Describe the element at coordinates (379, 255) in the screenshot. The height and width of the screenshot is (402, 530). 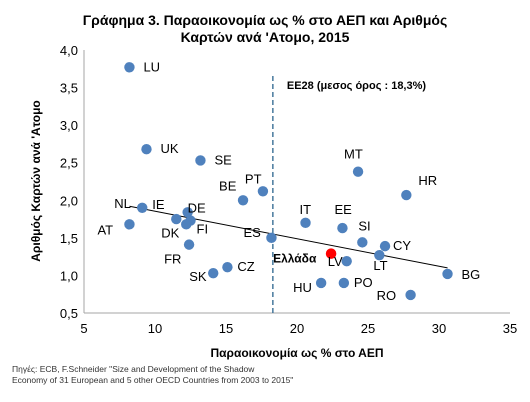
I see `data-point-lt` at that location.